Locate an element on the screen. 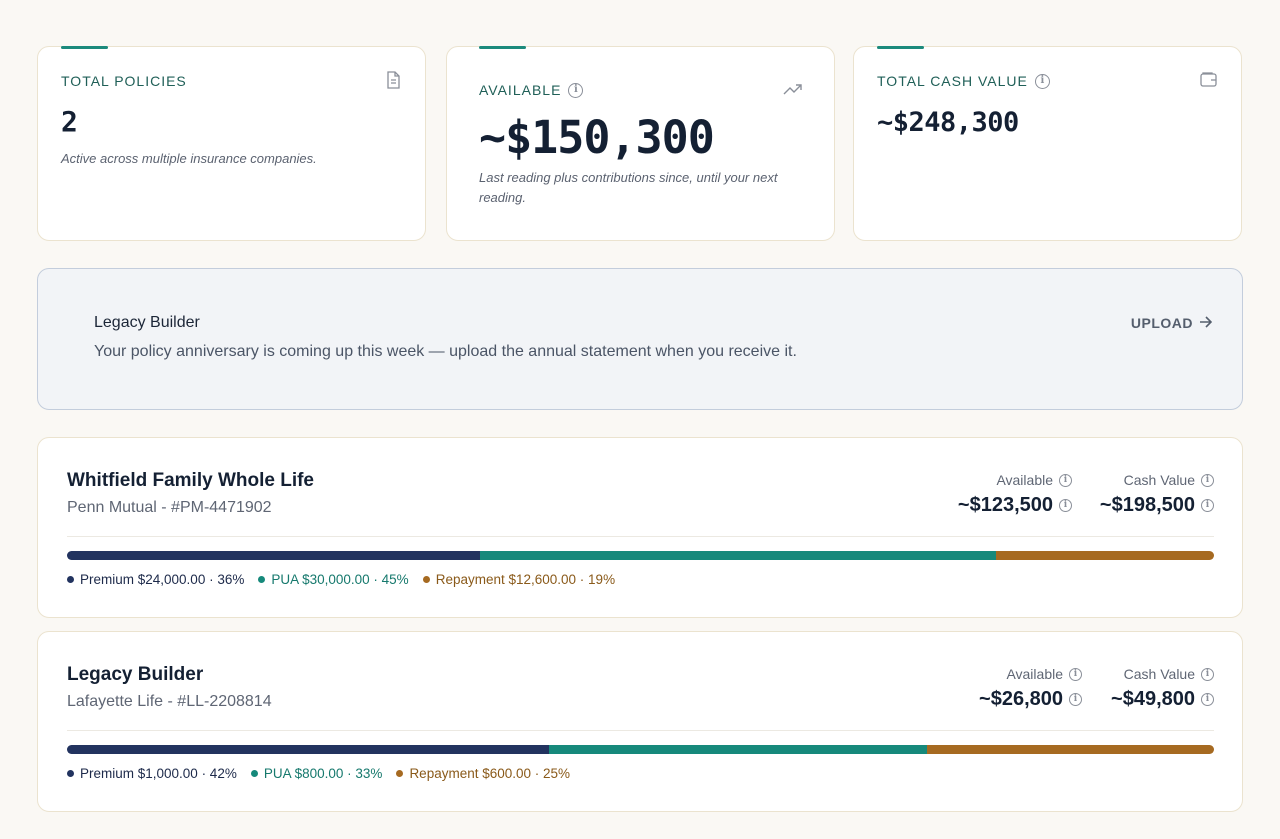  wallet-icon is located at coordinates (1208, 82).